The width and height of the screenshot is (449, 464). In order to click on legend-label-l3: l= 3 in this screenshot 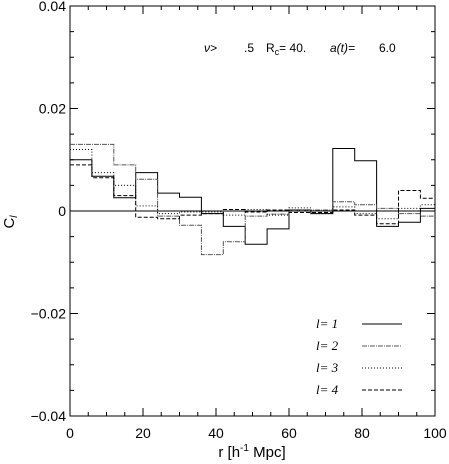, I will do `click(327, 367)`.